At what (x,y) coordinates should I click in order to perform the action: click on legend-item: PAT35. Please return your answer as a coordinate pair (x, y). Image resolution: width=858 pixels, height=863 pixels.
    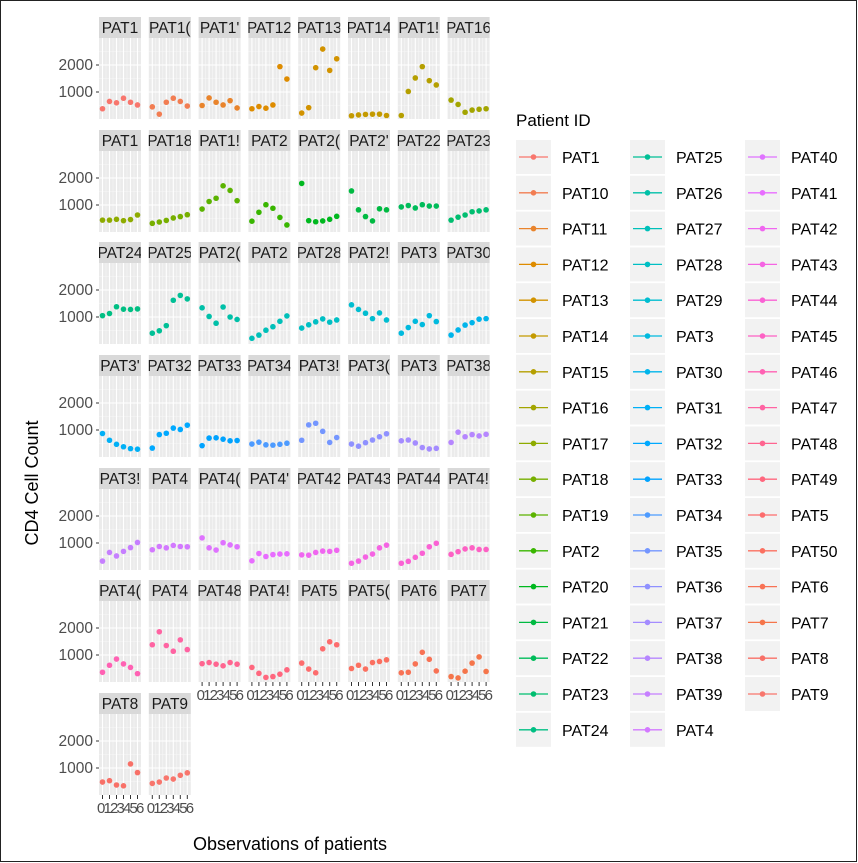
    Looking at the image, I should click on (676, 550).